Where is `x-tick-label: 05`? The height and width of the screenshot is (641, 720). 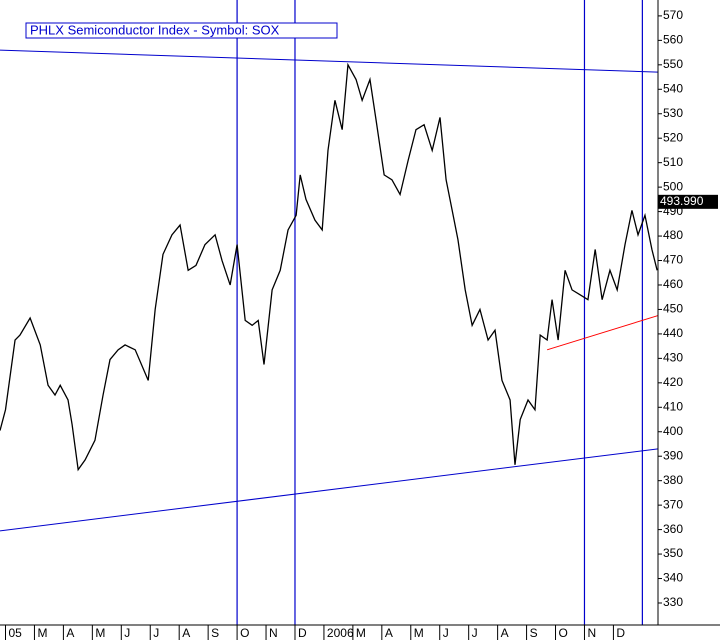
x-tick-label: 05 is located at coordinates (16, 633).